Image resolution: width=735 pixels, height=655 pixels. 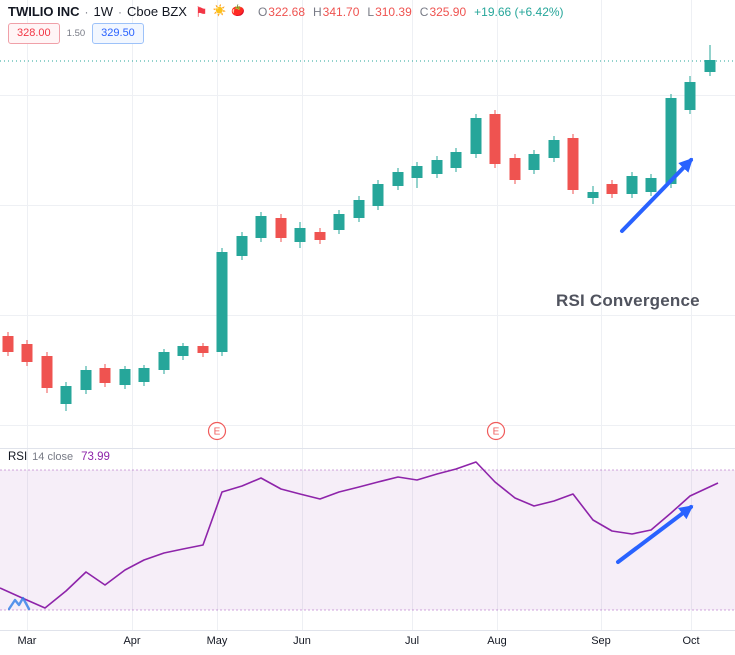 I want to click on open-pair: O 322.68, so click(x=281, y=12).